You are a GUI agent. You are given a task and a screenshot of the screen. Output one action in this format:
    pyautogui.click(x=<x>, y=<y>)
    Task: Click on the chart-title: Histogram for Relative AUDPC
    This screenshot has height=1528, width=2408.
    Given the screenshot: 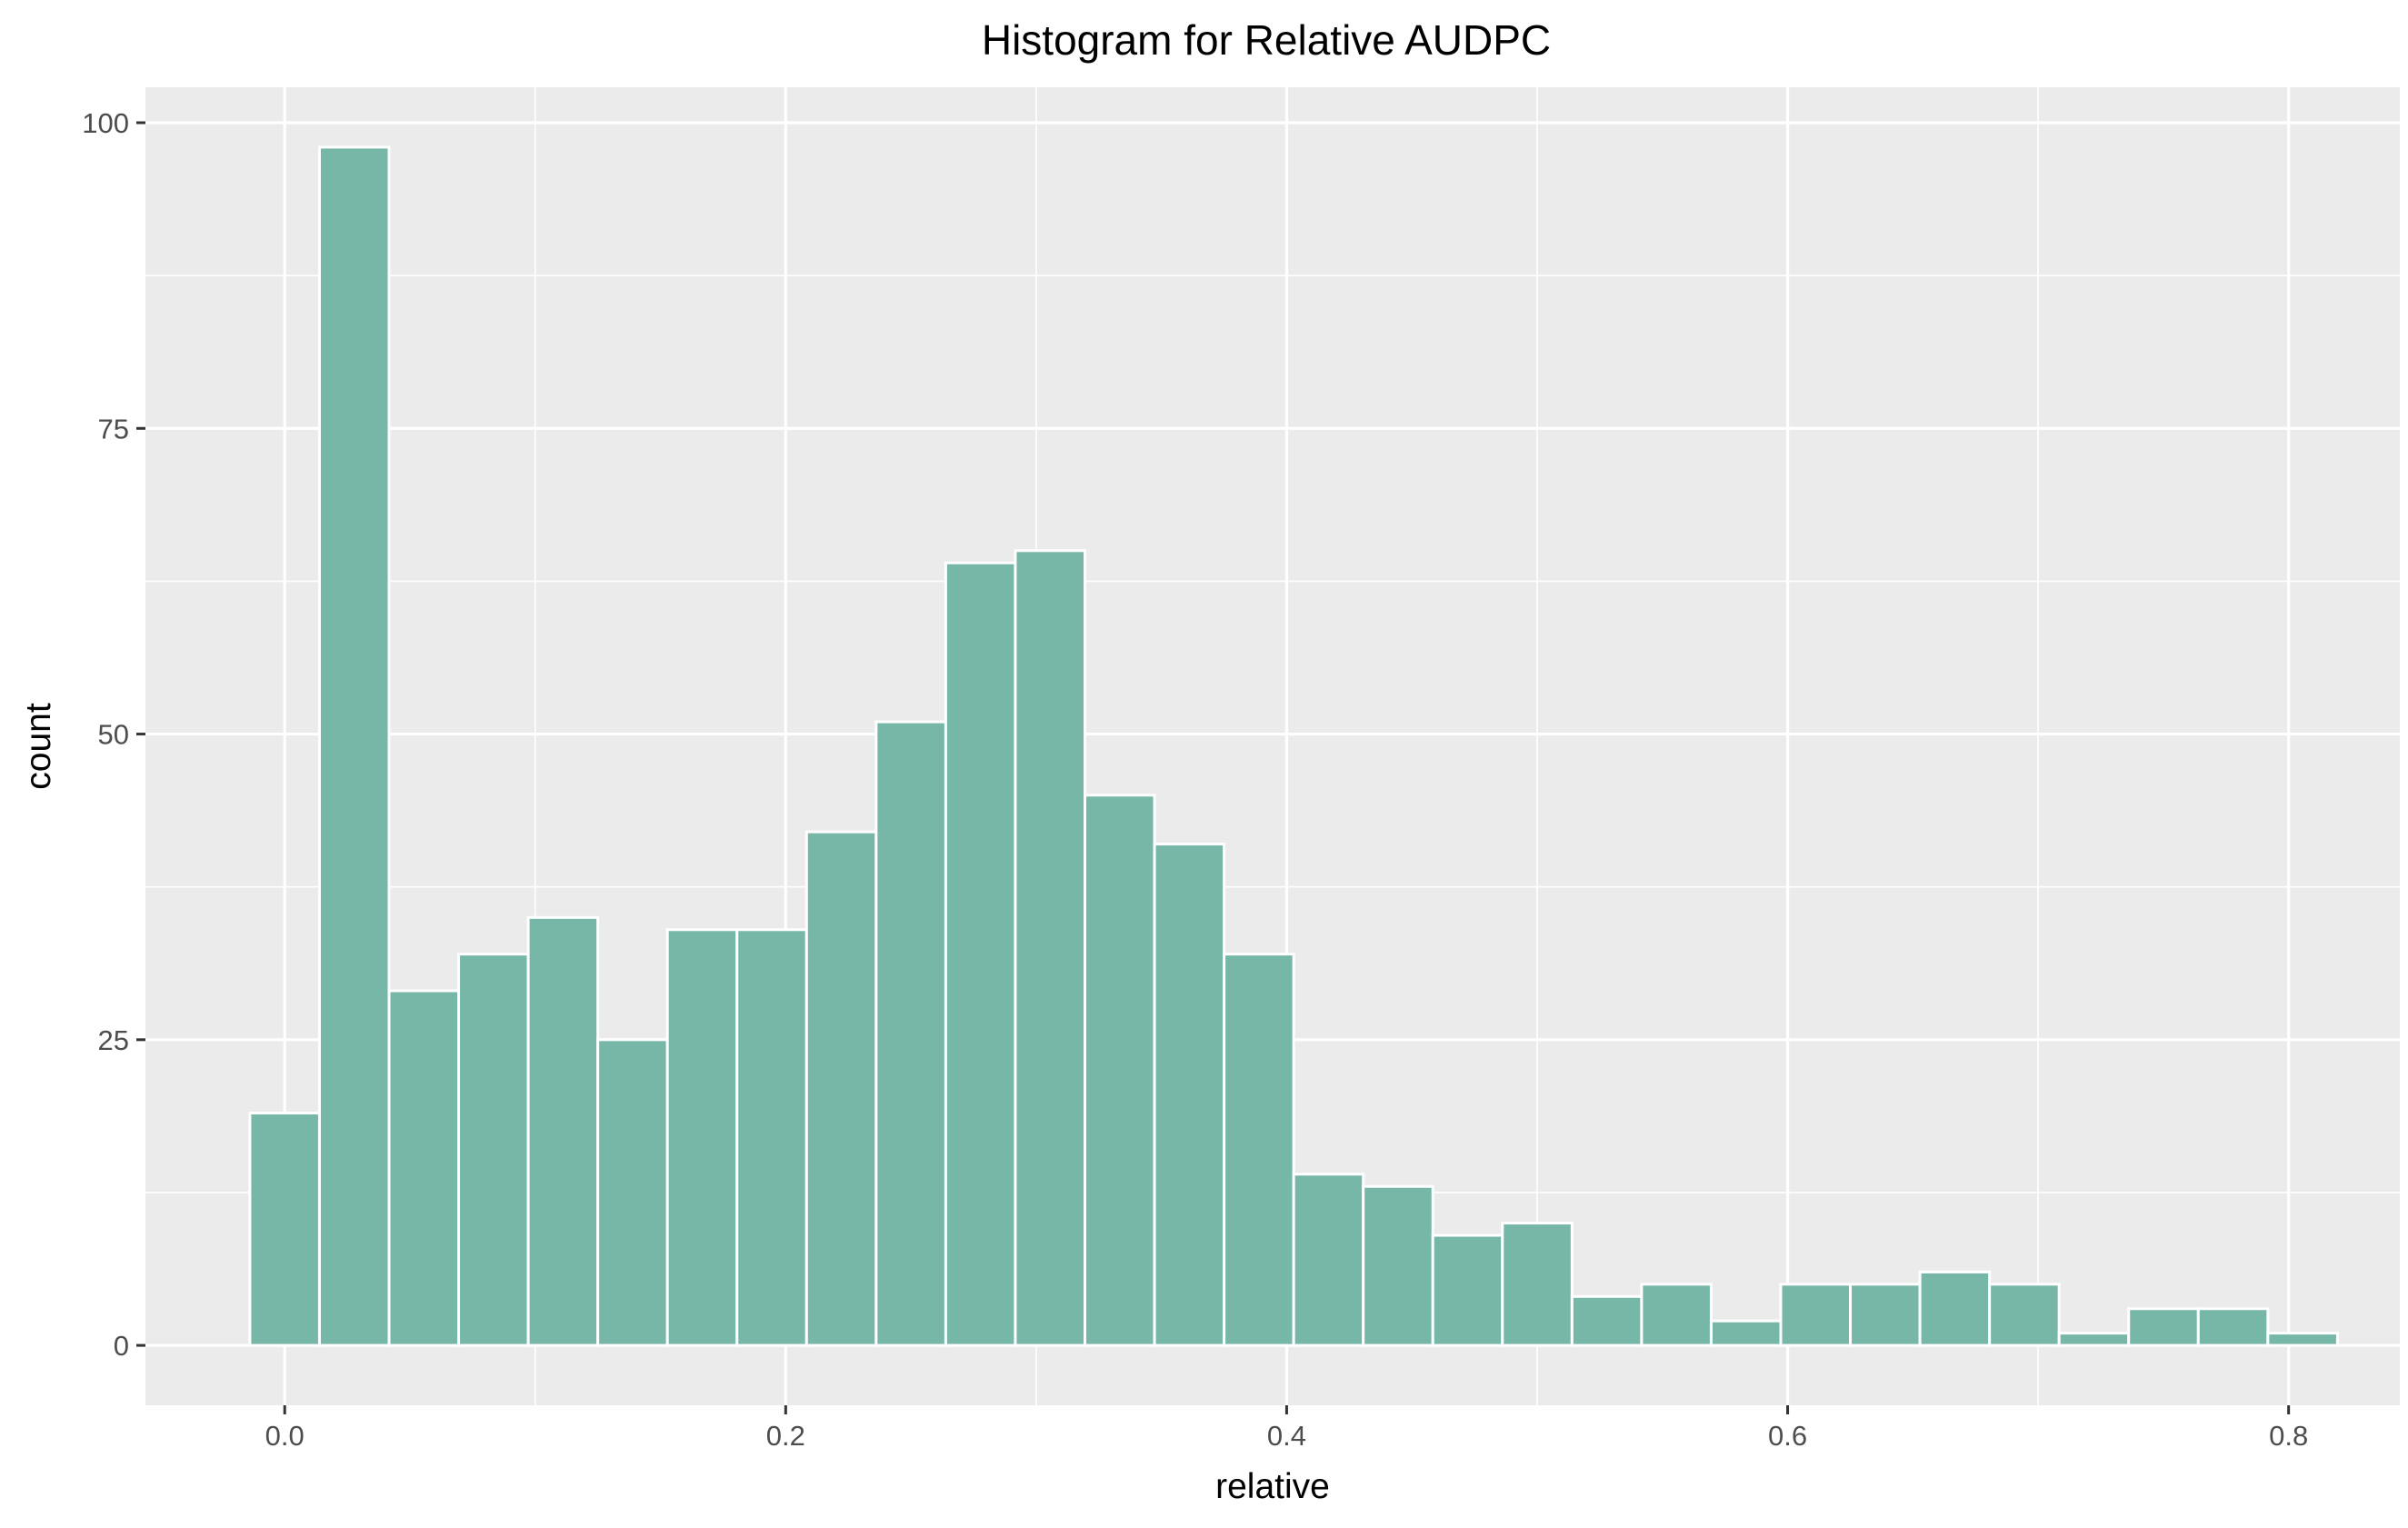 What is the action you would take?
    pyautogui.click(x=1266, y=40)
    